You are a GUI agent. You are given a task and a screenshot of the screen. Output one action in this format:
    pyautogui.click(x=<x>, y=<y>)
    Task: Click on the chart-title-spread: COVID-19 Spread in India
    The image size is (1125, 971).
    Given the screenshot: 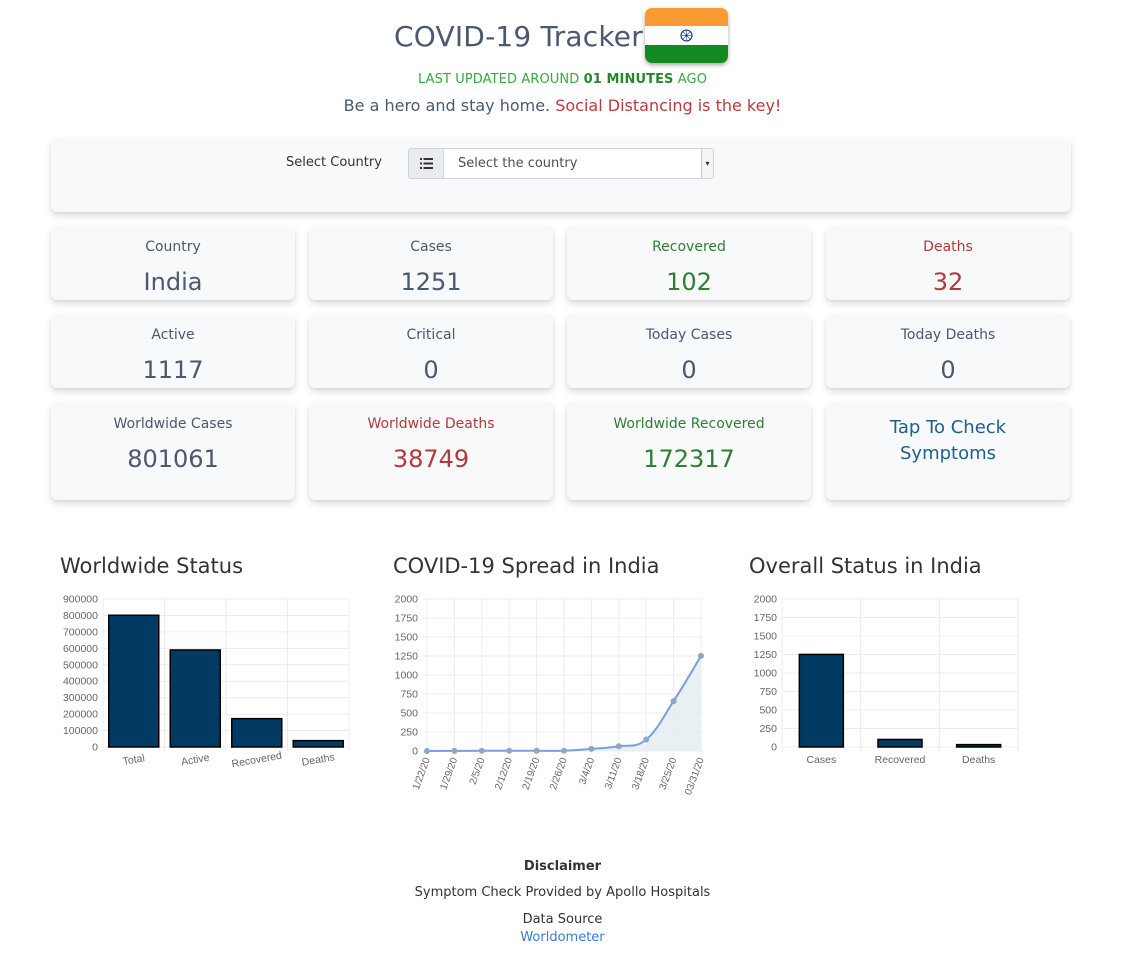 What is the action you would take?
    pyautogui.click(x=526, y=566)
    